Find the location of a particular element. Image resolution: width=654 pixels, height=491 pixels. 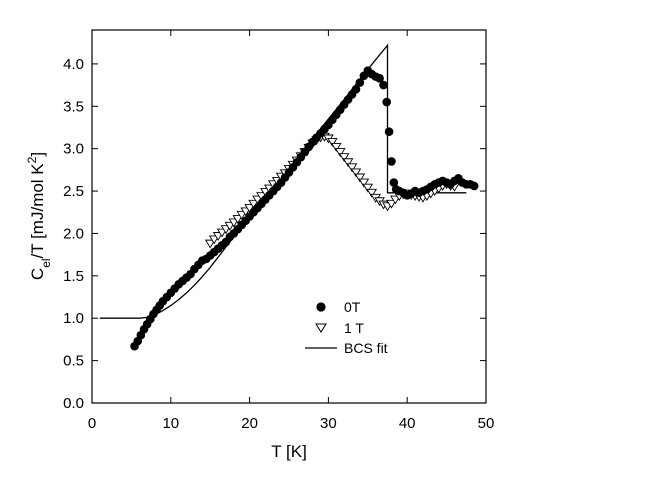

legend-label-bcs: BCS fit is located at coordinates (366, 348).